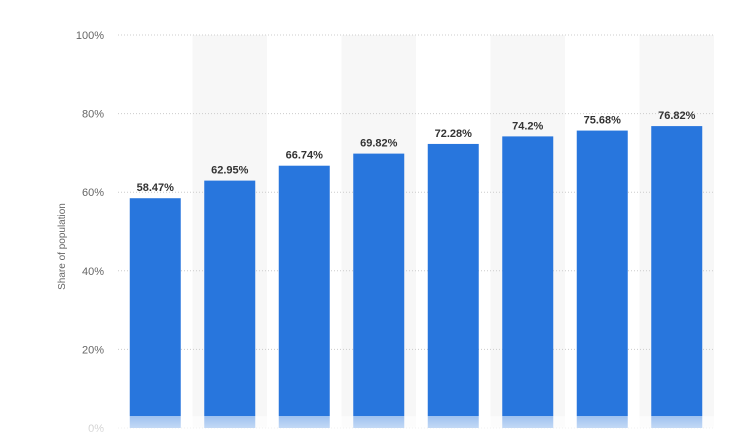 This screenshot has height=437, width=733. I want to click on data-label: 58.47%, so click(156, 188).